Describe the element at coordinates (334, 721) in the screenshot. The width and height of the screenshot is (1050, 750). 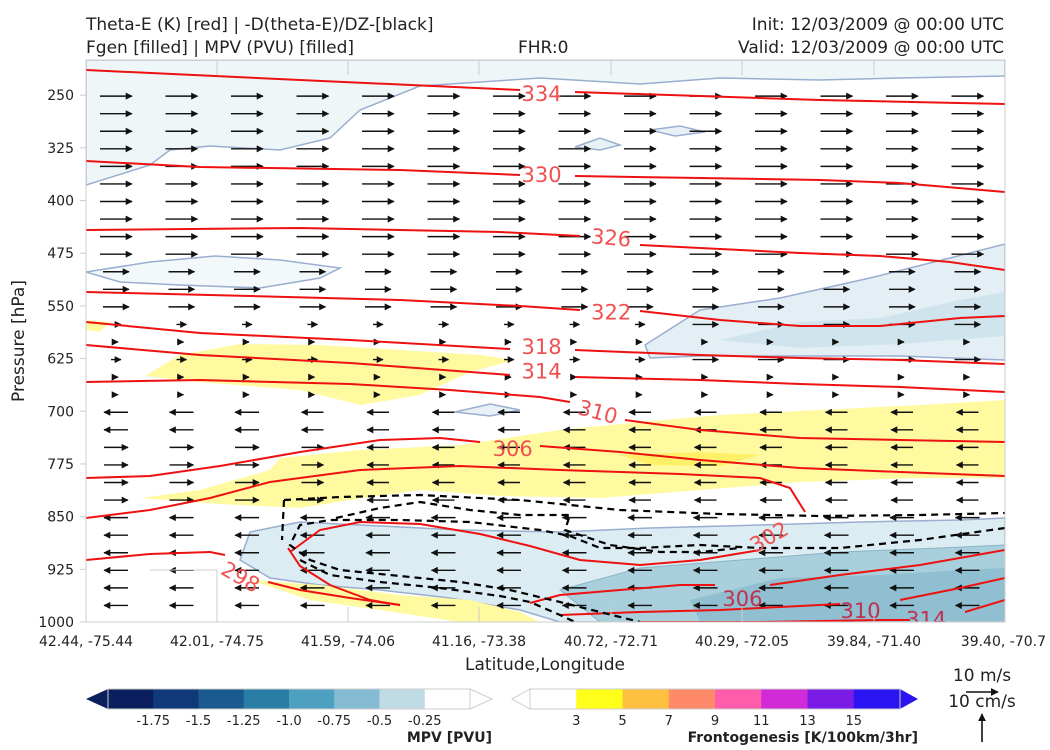
I see `mpv-colorbar-tick: -0.75` at that location.